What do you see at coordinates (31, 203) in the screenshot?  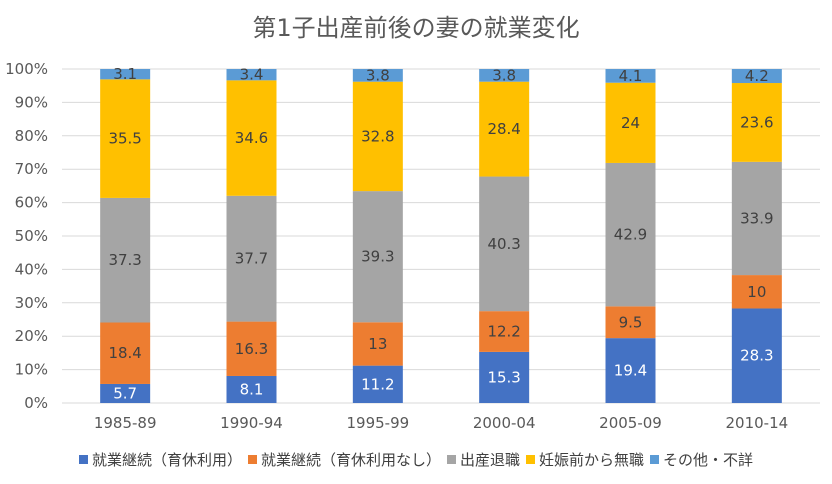 I see `y-tick-label: 60%` at bounding box center [31, 203].